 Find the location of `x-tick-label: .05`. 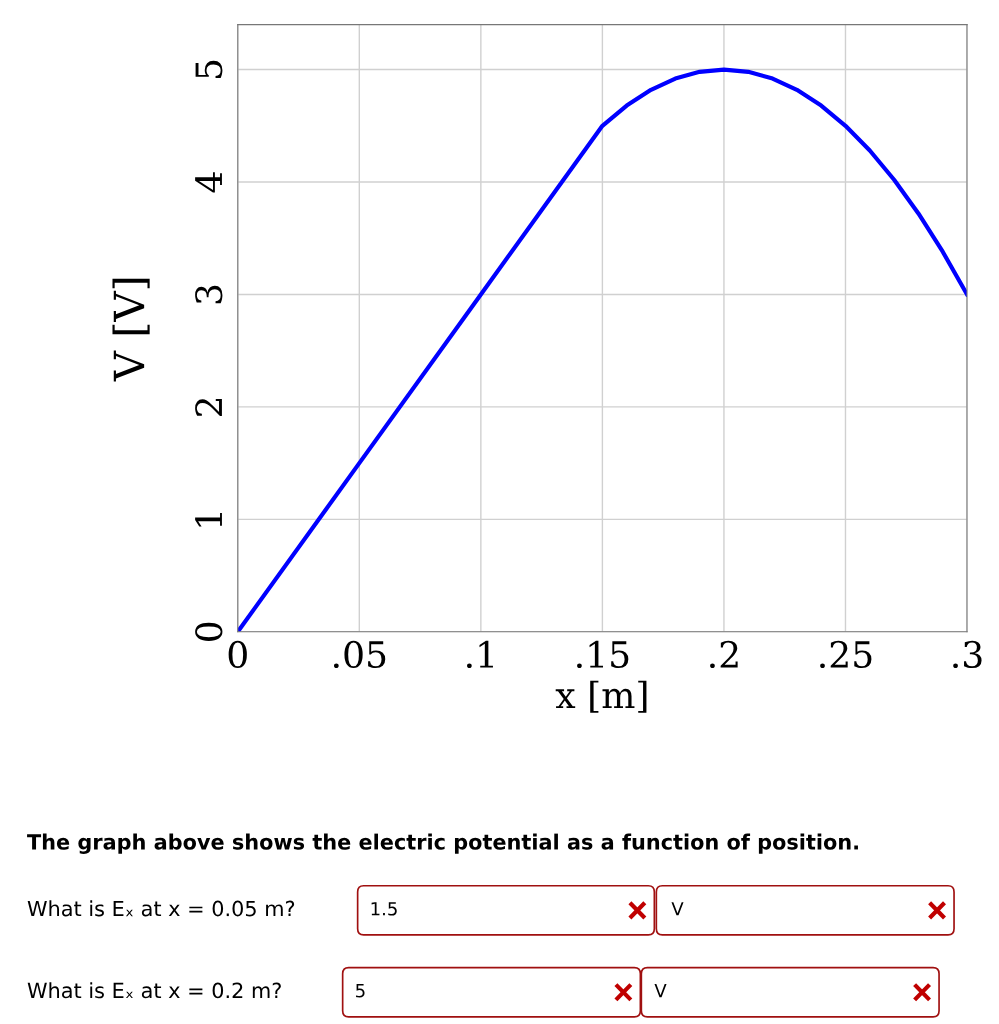

x-tick-label: .05 is located at coordinates (360, 654).